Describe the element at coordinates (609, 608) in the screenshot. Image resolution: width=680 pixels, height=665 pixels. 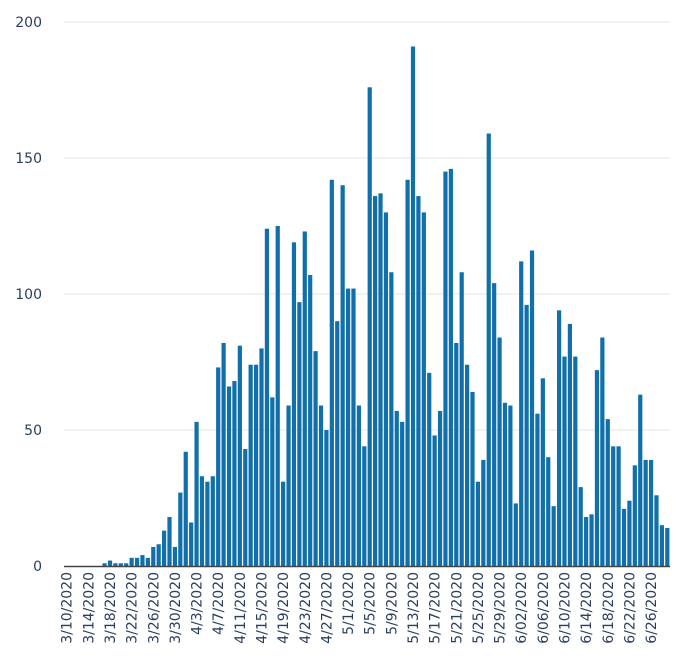
I see `x-tick-label: 6/18/2020` at that location.